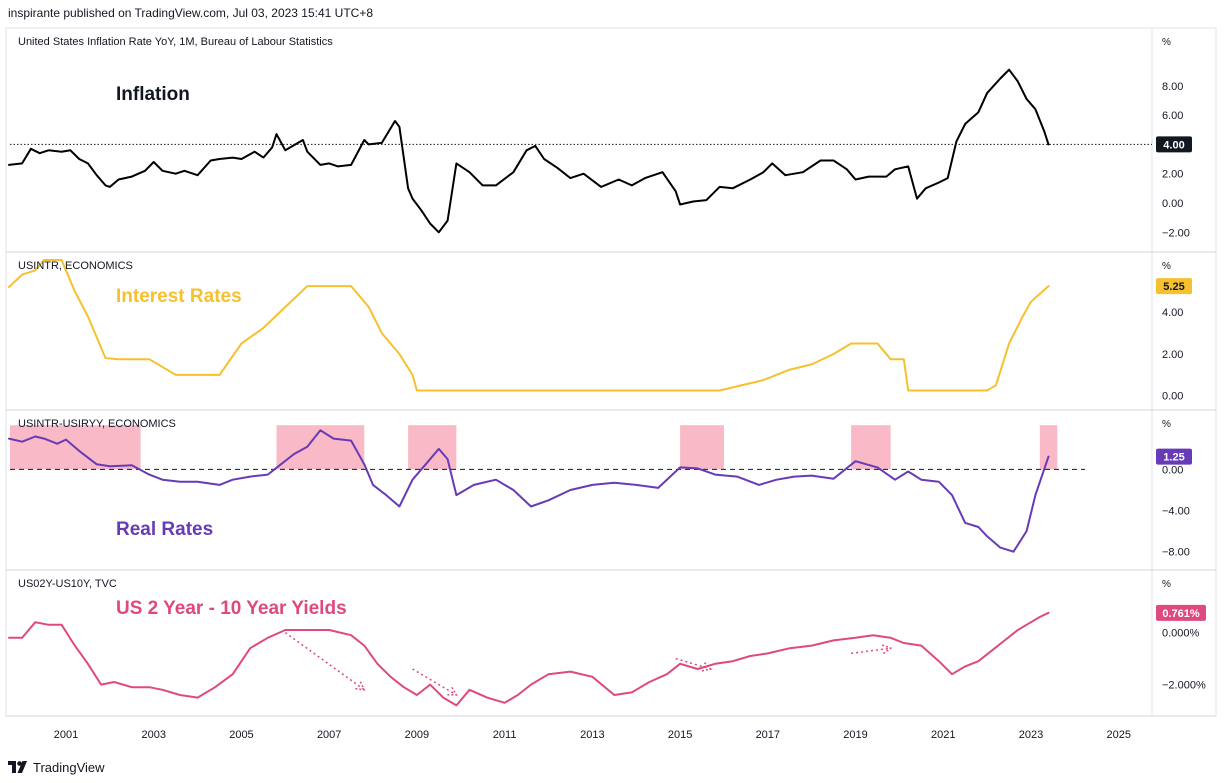  I want to click on x-tick-label: 2019, so click(855, 735).